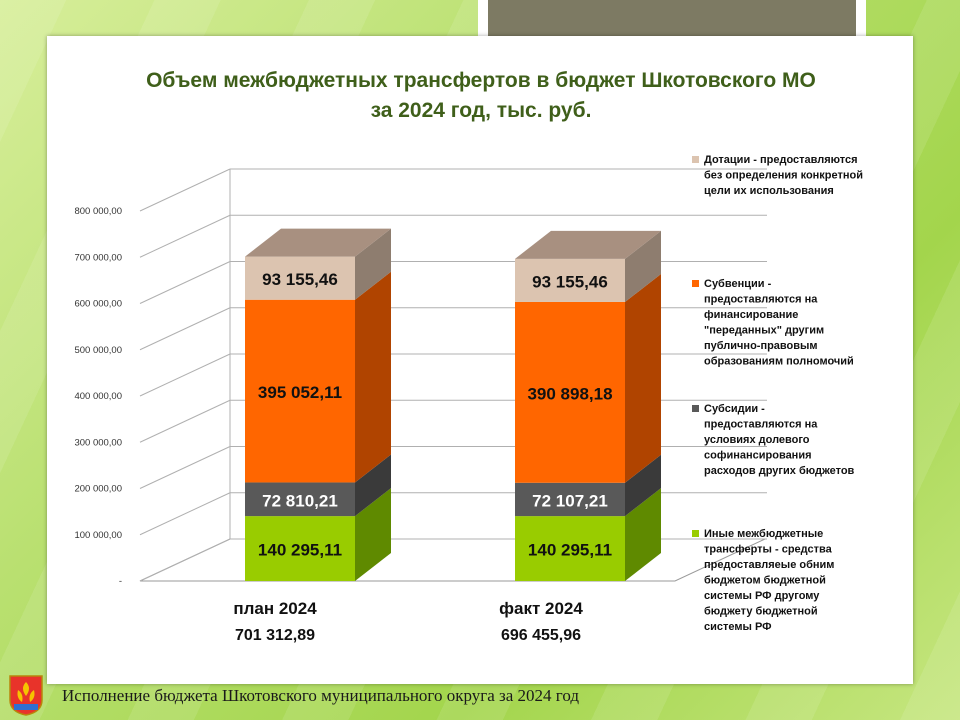  Describe the element at coordinates (541, 608) in the screenshot. I see `x-category-label: факт 2024` at that location.